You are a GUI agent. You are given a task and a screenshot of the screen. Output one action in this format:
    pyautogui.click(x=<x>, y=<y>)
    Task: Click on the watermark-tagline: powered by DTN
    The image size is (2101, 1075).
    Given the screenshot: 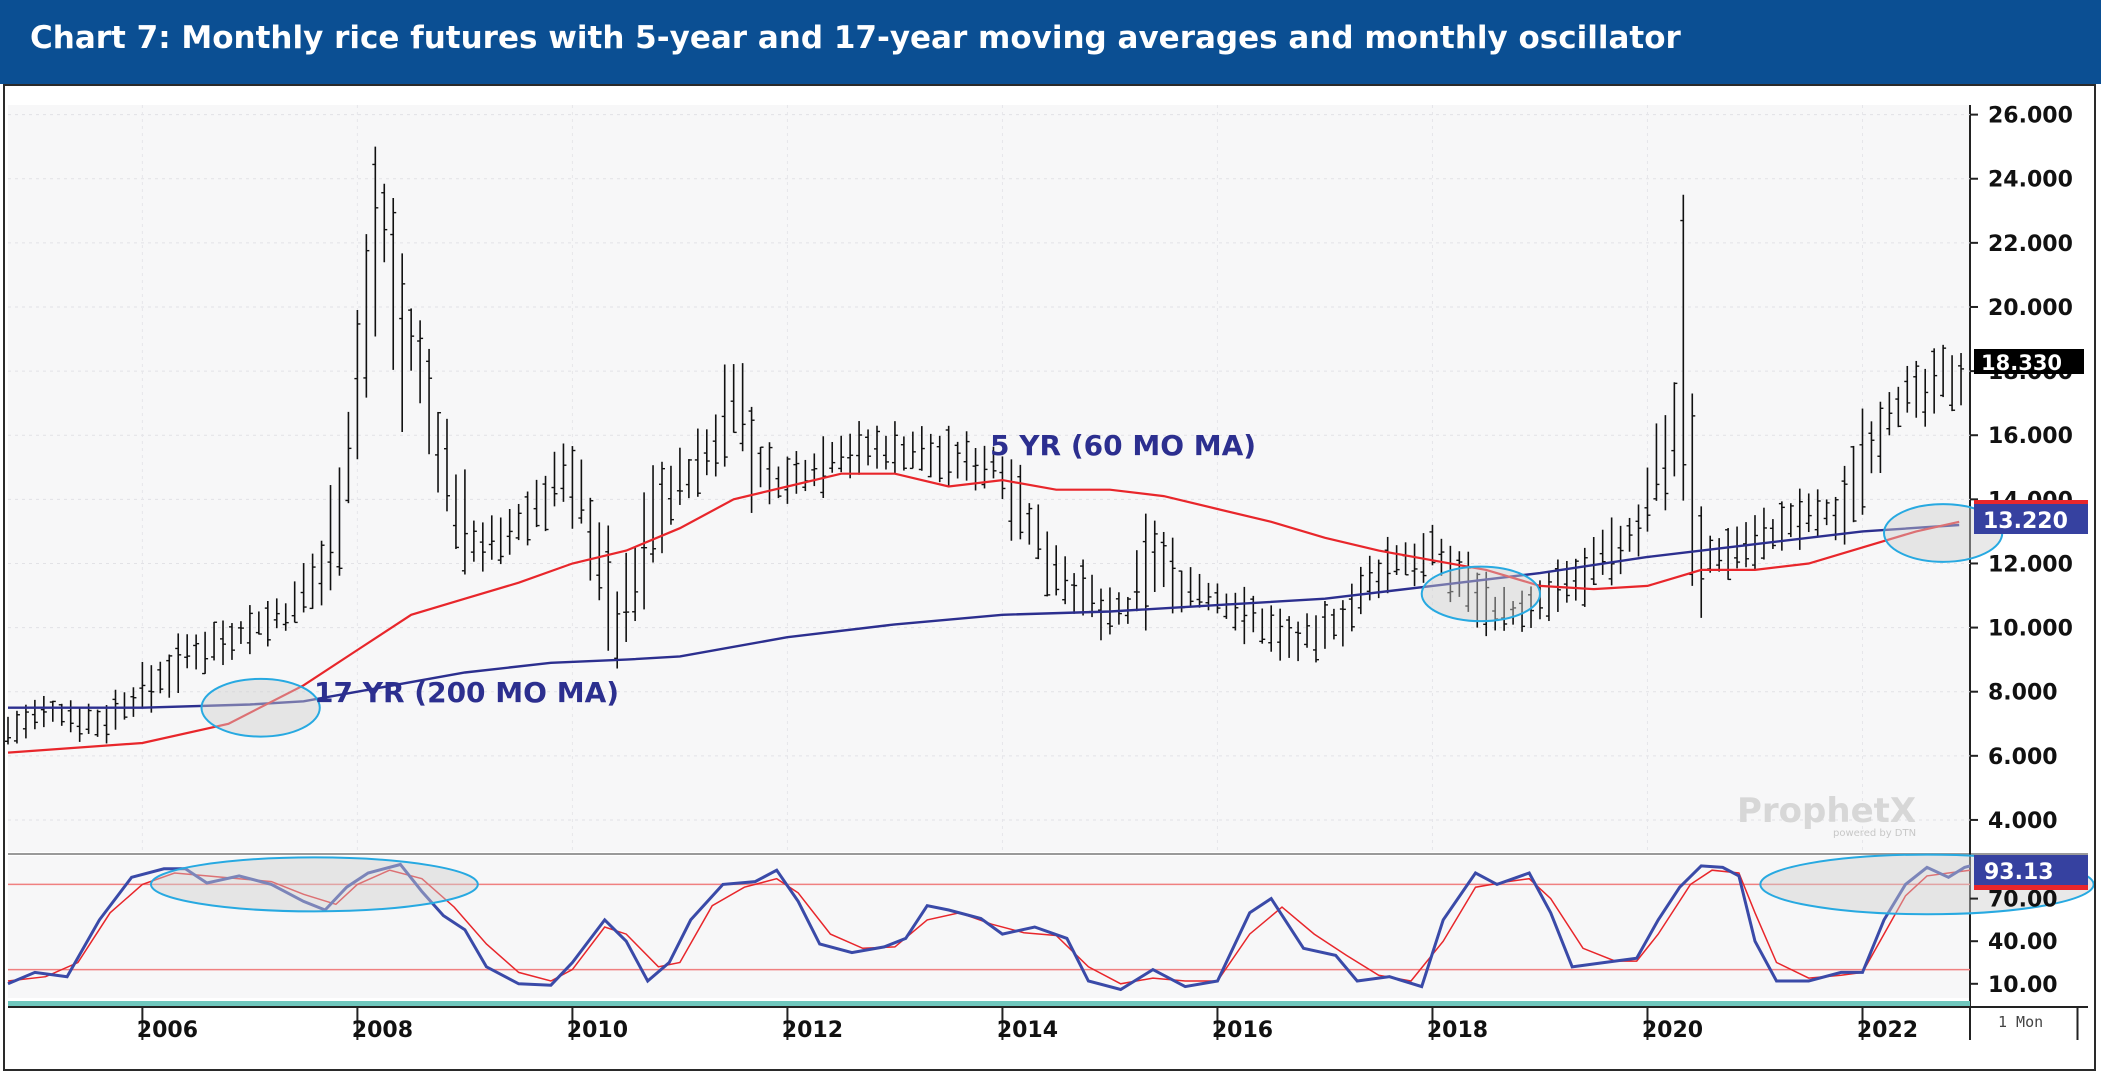 What is the action you would take?
    pyautogui.click(x=1874, y=833)
    